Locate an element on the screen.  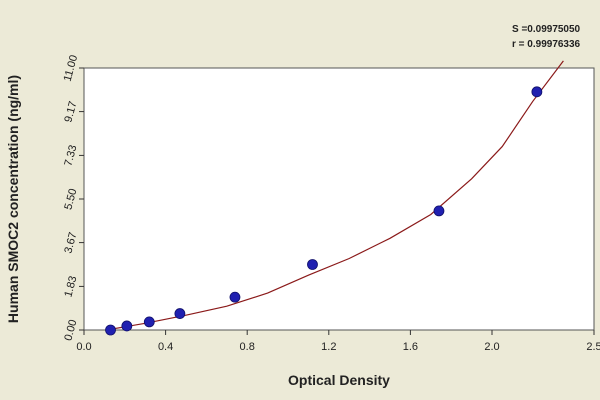
x-axis-ticks: 0.0 0.4 0.8 1.2 1.6 2.0 2.5 is located at coordinates (338, 341).